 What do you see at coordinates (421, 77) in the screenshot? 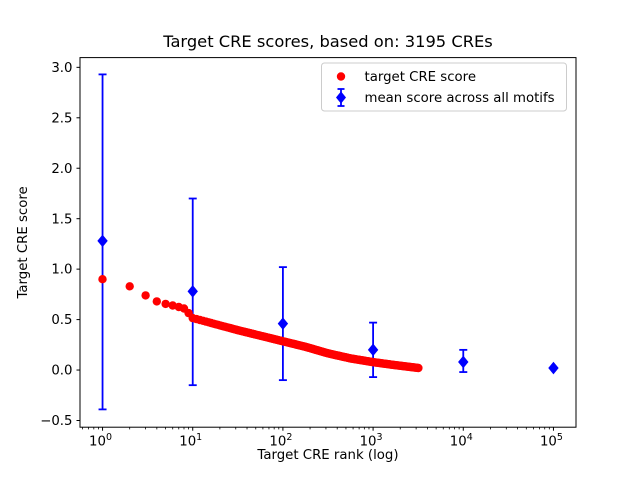
I see `legend-label: target CRE score` at bounding box center [421, 77].